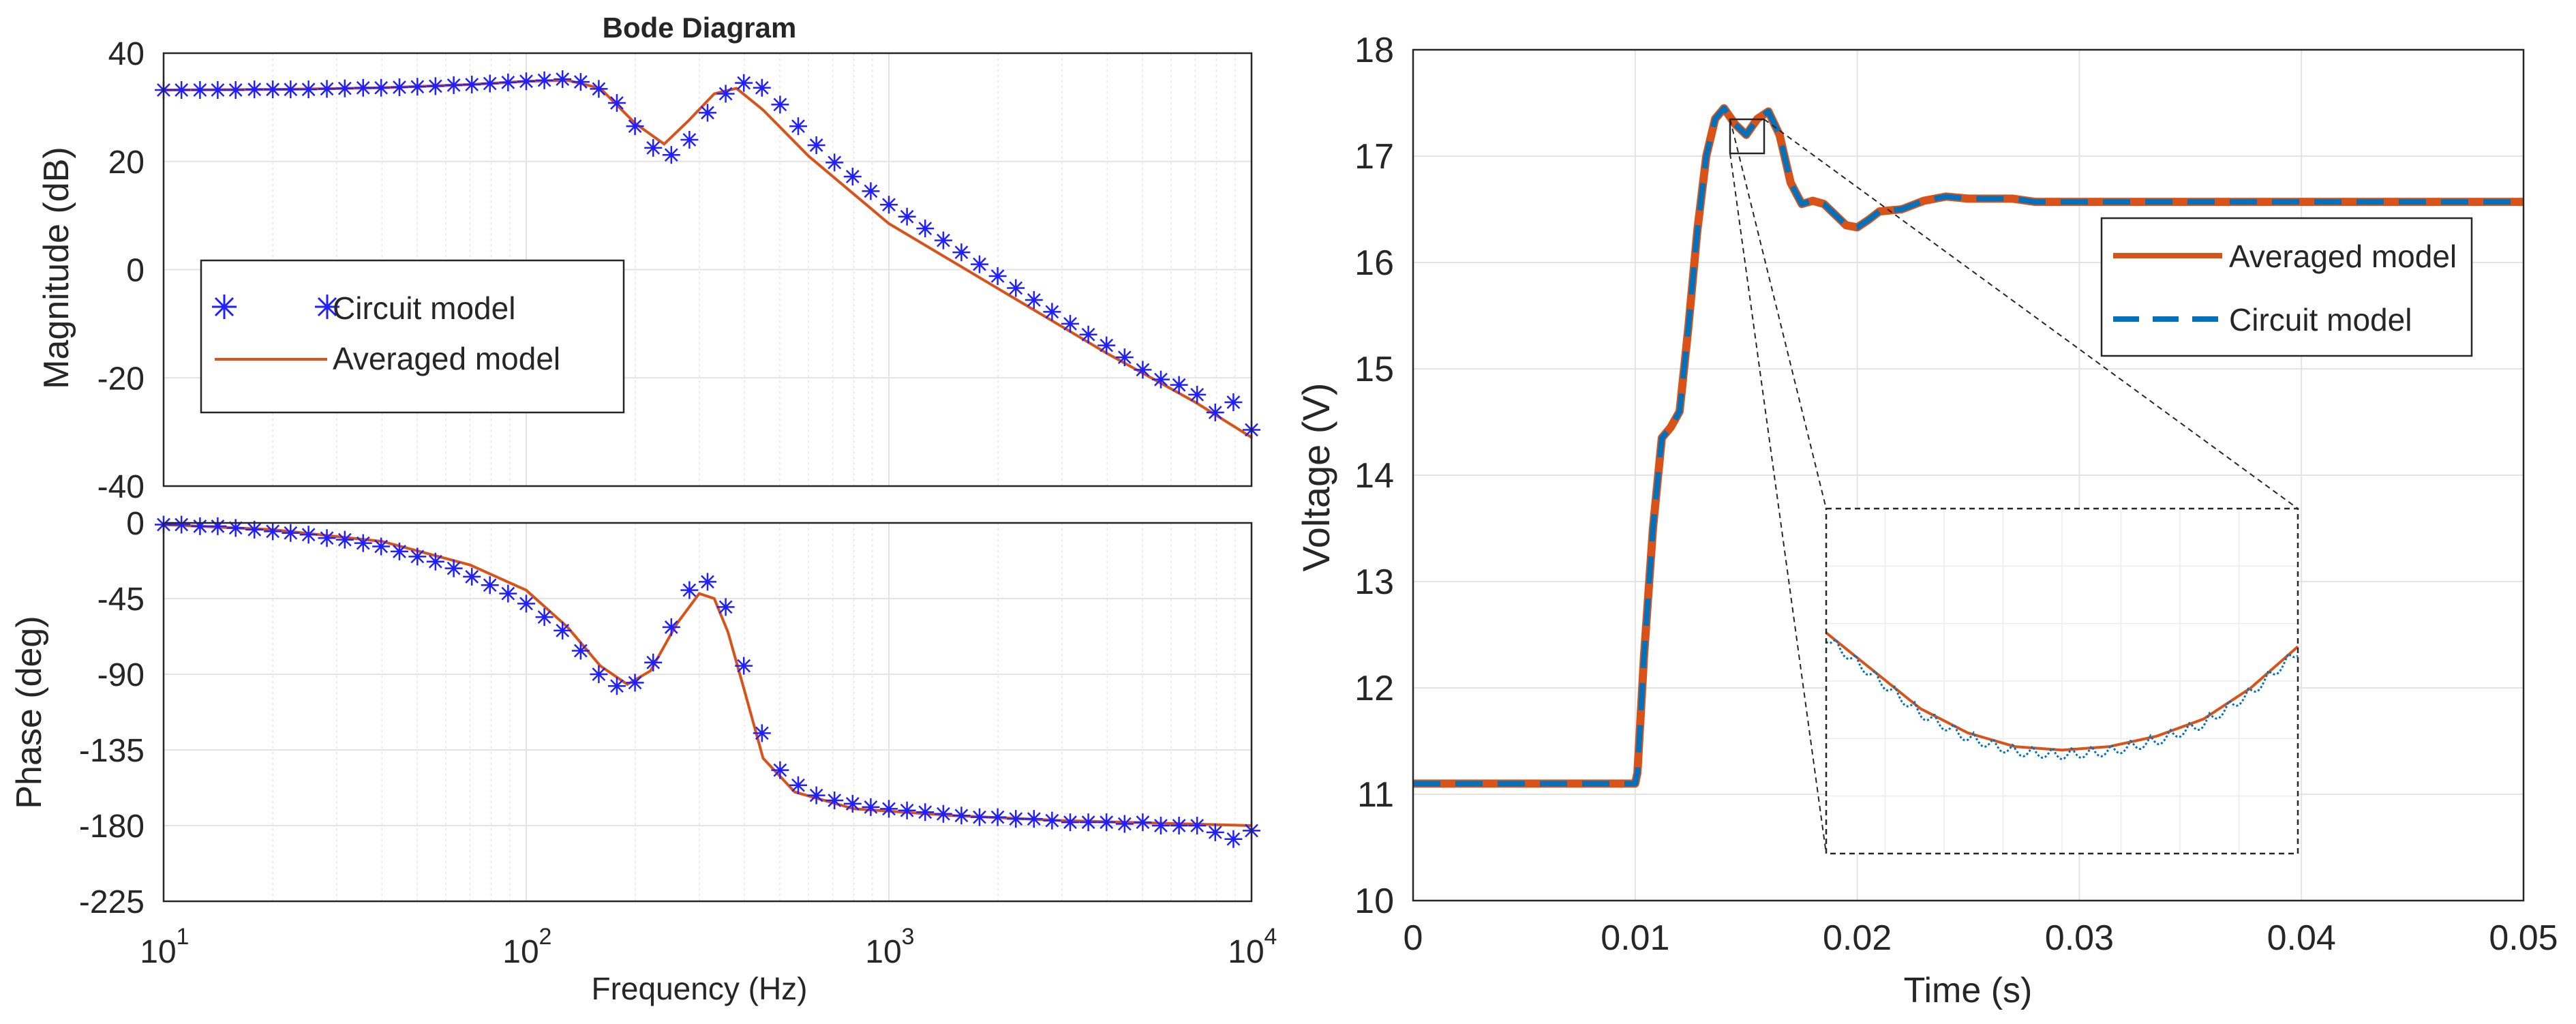 The width and height of the screenshot is (2576, 1024). I want to click on y-tick-label: 12, so click(1374, 688).